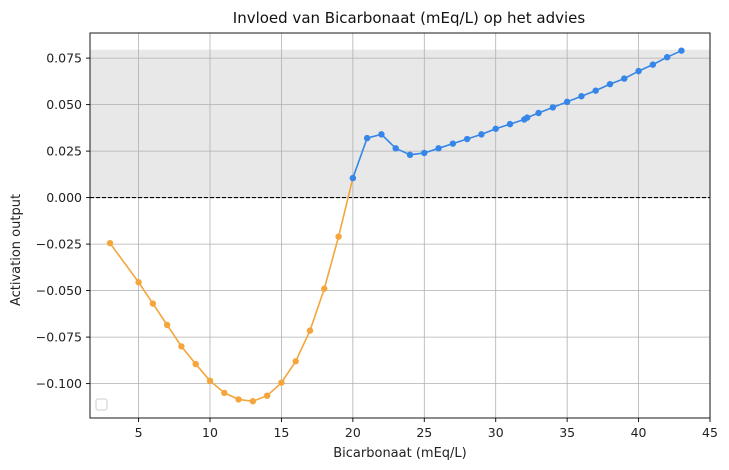  Describe the element at coordinates (281, 432) in the screenshot. I see `x-tick-label-2: 15` at that location.